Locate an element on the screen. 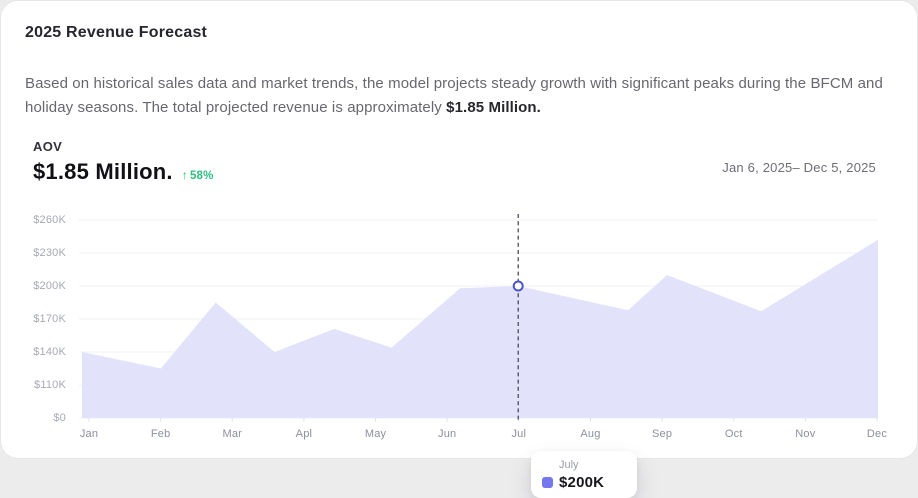 The height and width of the screenshot is (498, 918). tooltip-value: $200K is located at coordinates (582, 482).